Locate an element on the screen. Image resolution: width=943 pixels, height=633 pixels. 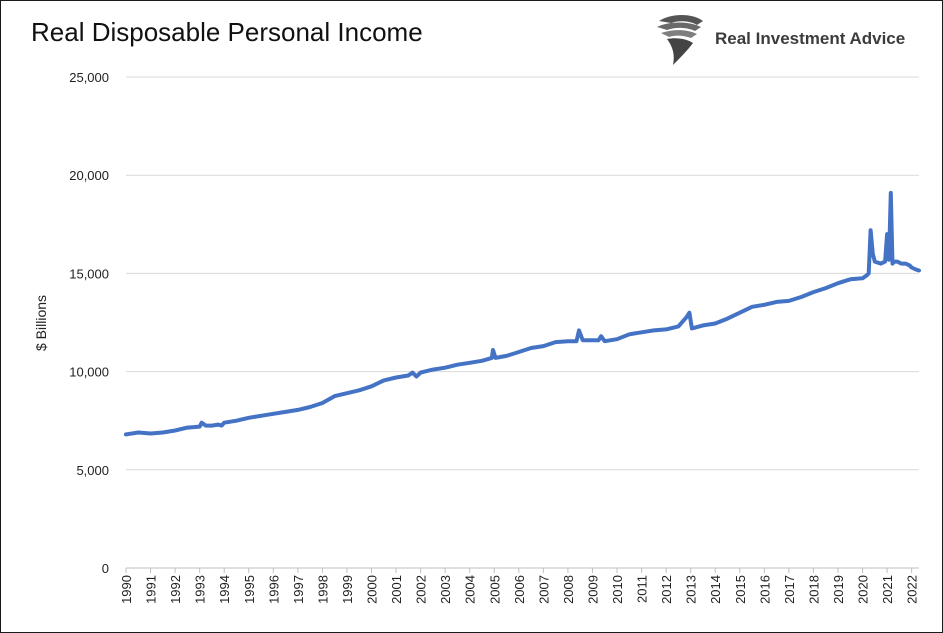
x-tick-label: 1992 is located at coordinates (175, 589).